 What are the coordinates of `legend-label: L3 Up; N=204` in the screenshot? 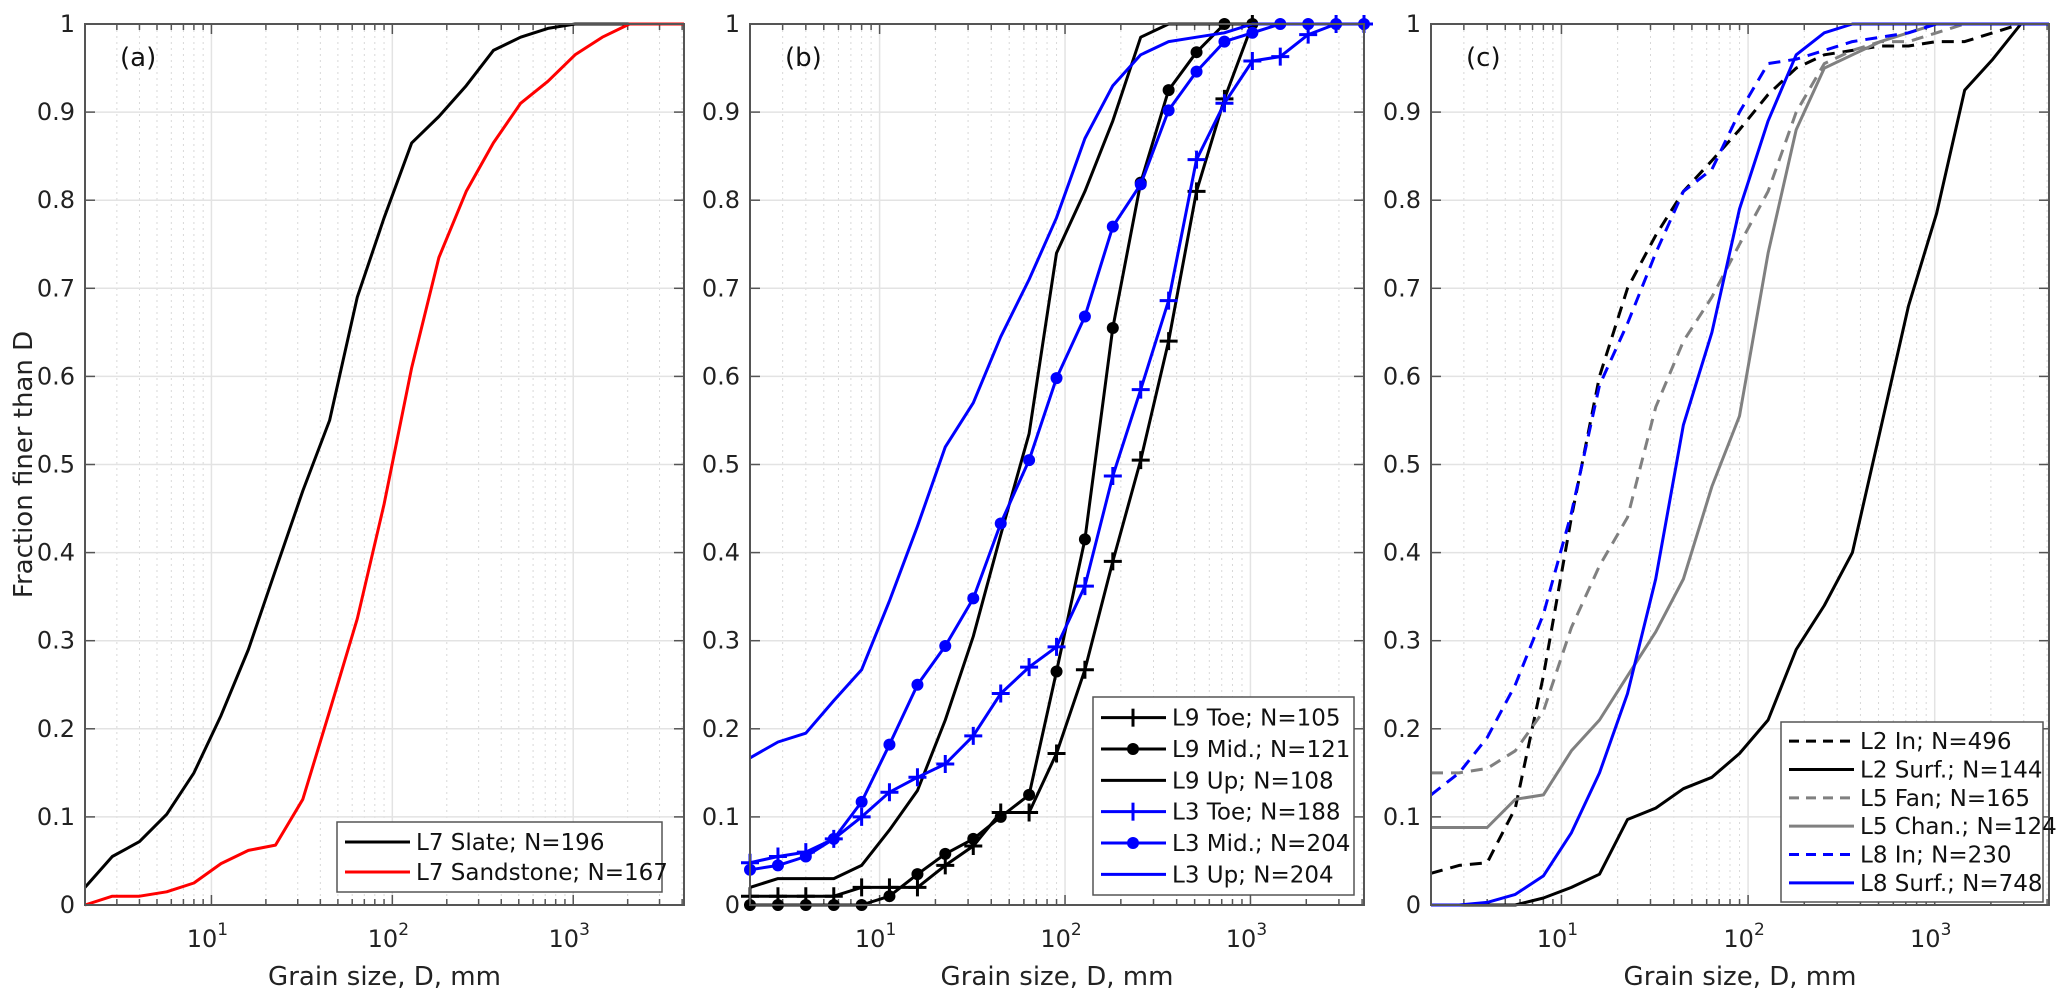 It's located at (1253, 875).